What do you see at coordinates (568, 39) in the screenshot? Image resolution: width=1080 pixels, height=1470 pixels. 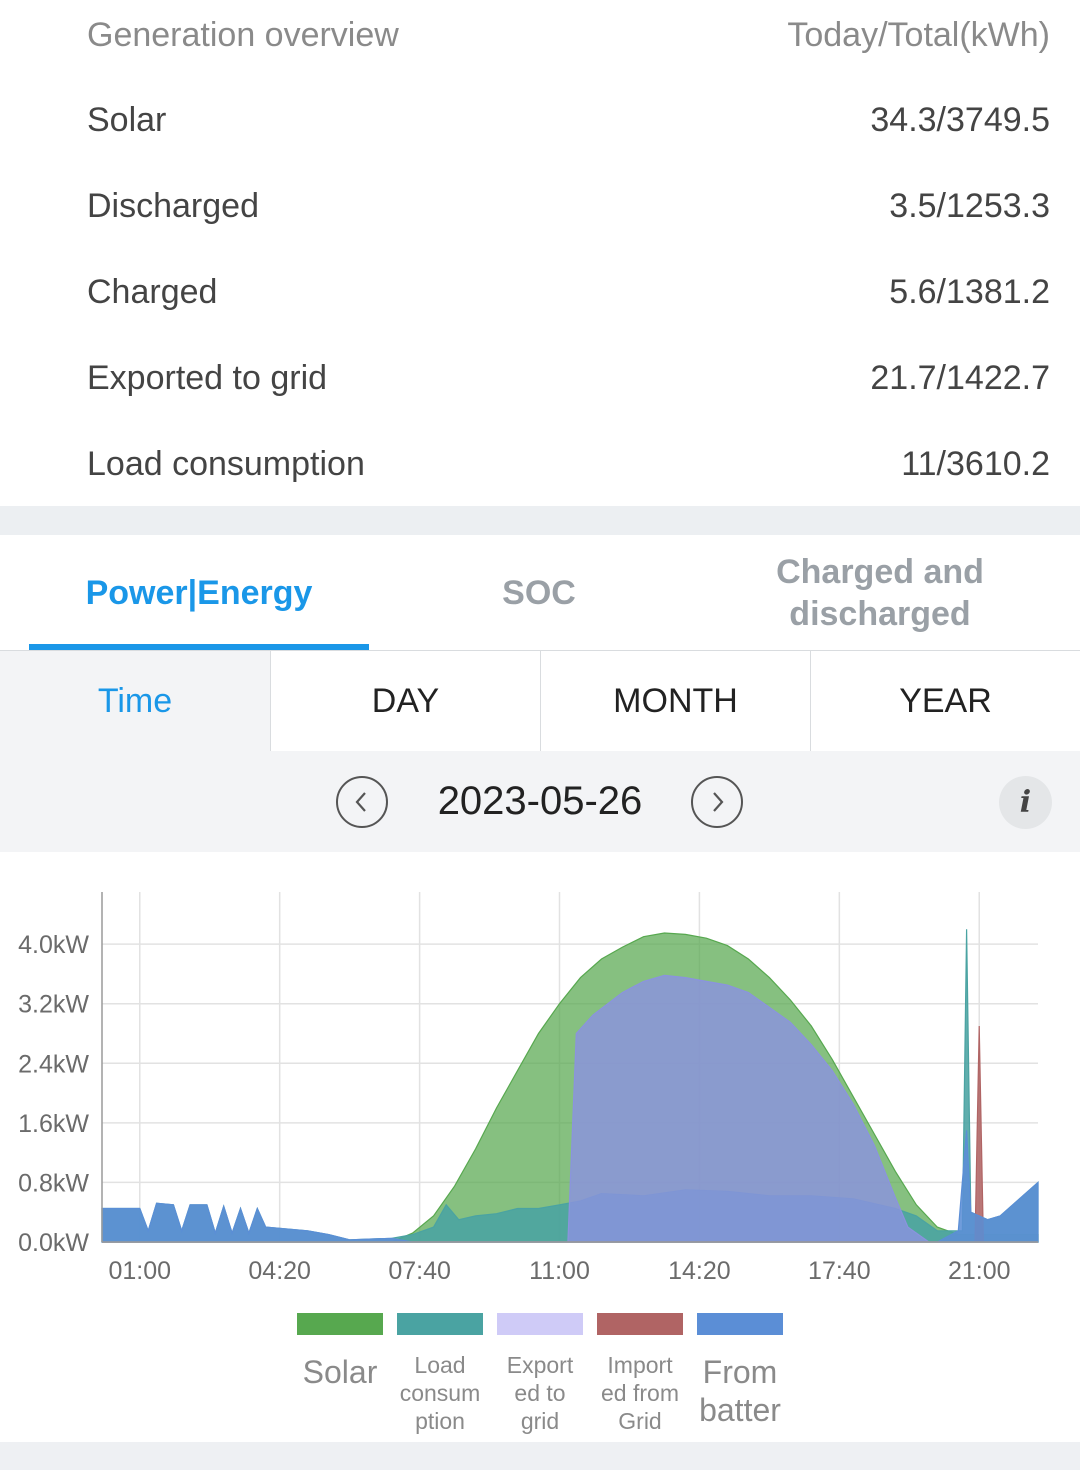 I see `overview-header: Generation overview Today/Total(kWh)` at bounding box center [568, 39].